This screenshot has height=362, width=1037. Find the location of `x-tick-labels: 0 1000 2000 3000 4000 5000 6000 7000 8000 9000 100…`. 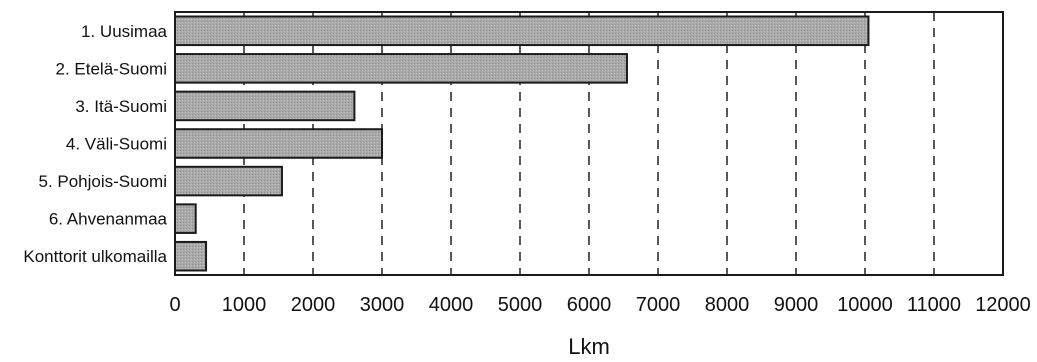

x-tick-labels: 0 1000 2000 3000 4000 5000 6000 7000 8000 9000 100… is located at coordinates (599, 305).